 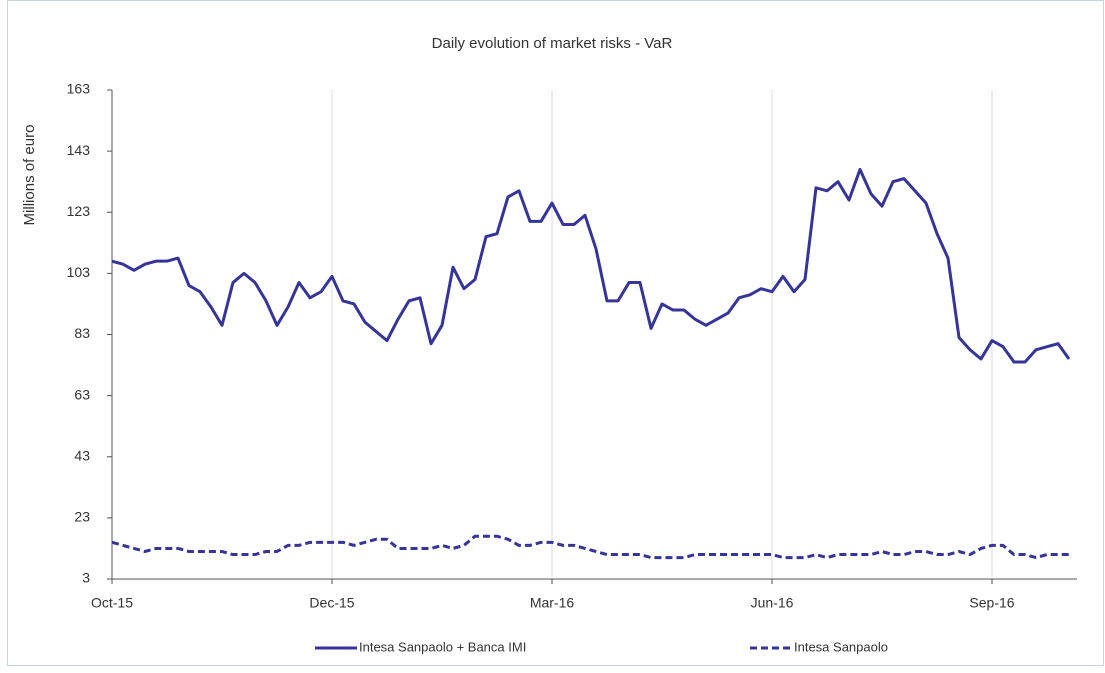 What do you see at coordinates (552, 43) in the screenshot?
I see `chart-title: Daily evolution of market risks - VaR` at bounding box center [552, 43].